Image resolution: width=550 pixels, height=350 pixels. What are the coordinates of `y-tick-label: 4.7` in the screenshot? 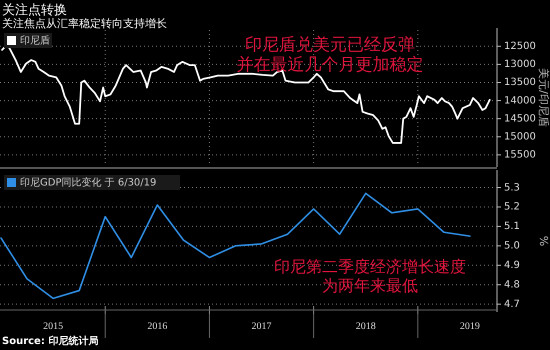 It's located at (512, 304).